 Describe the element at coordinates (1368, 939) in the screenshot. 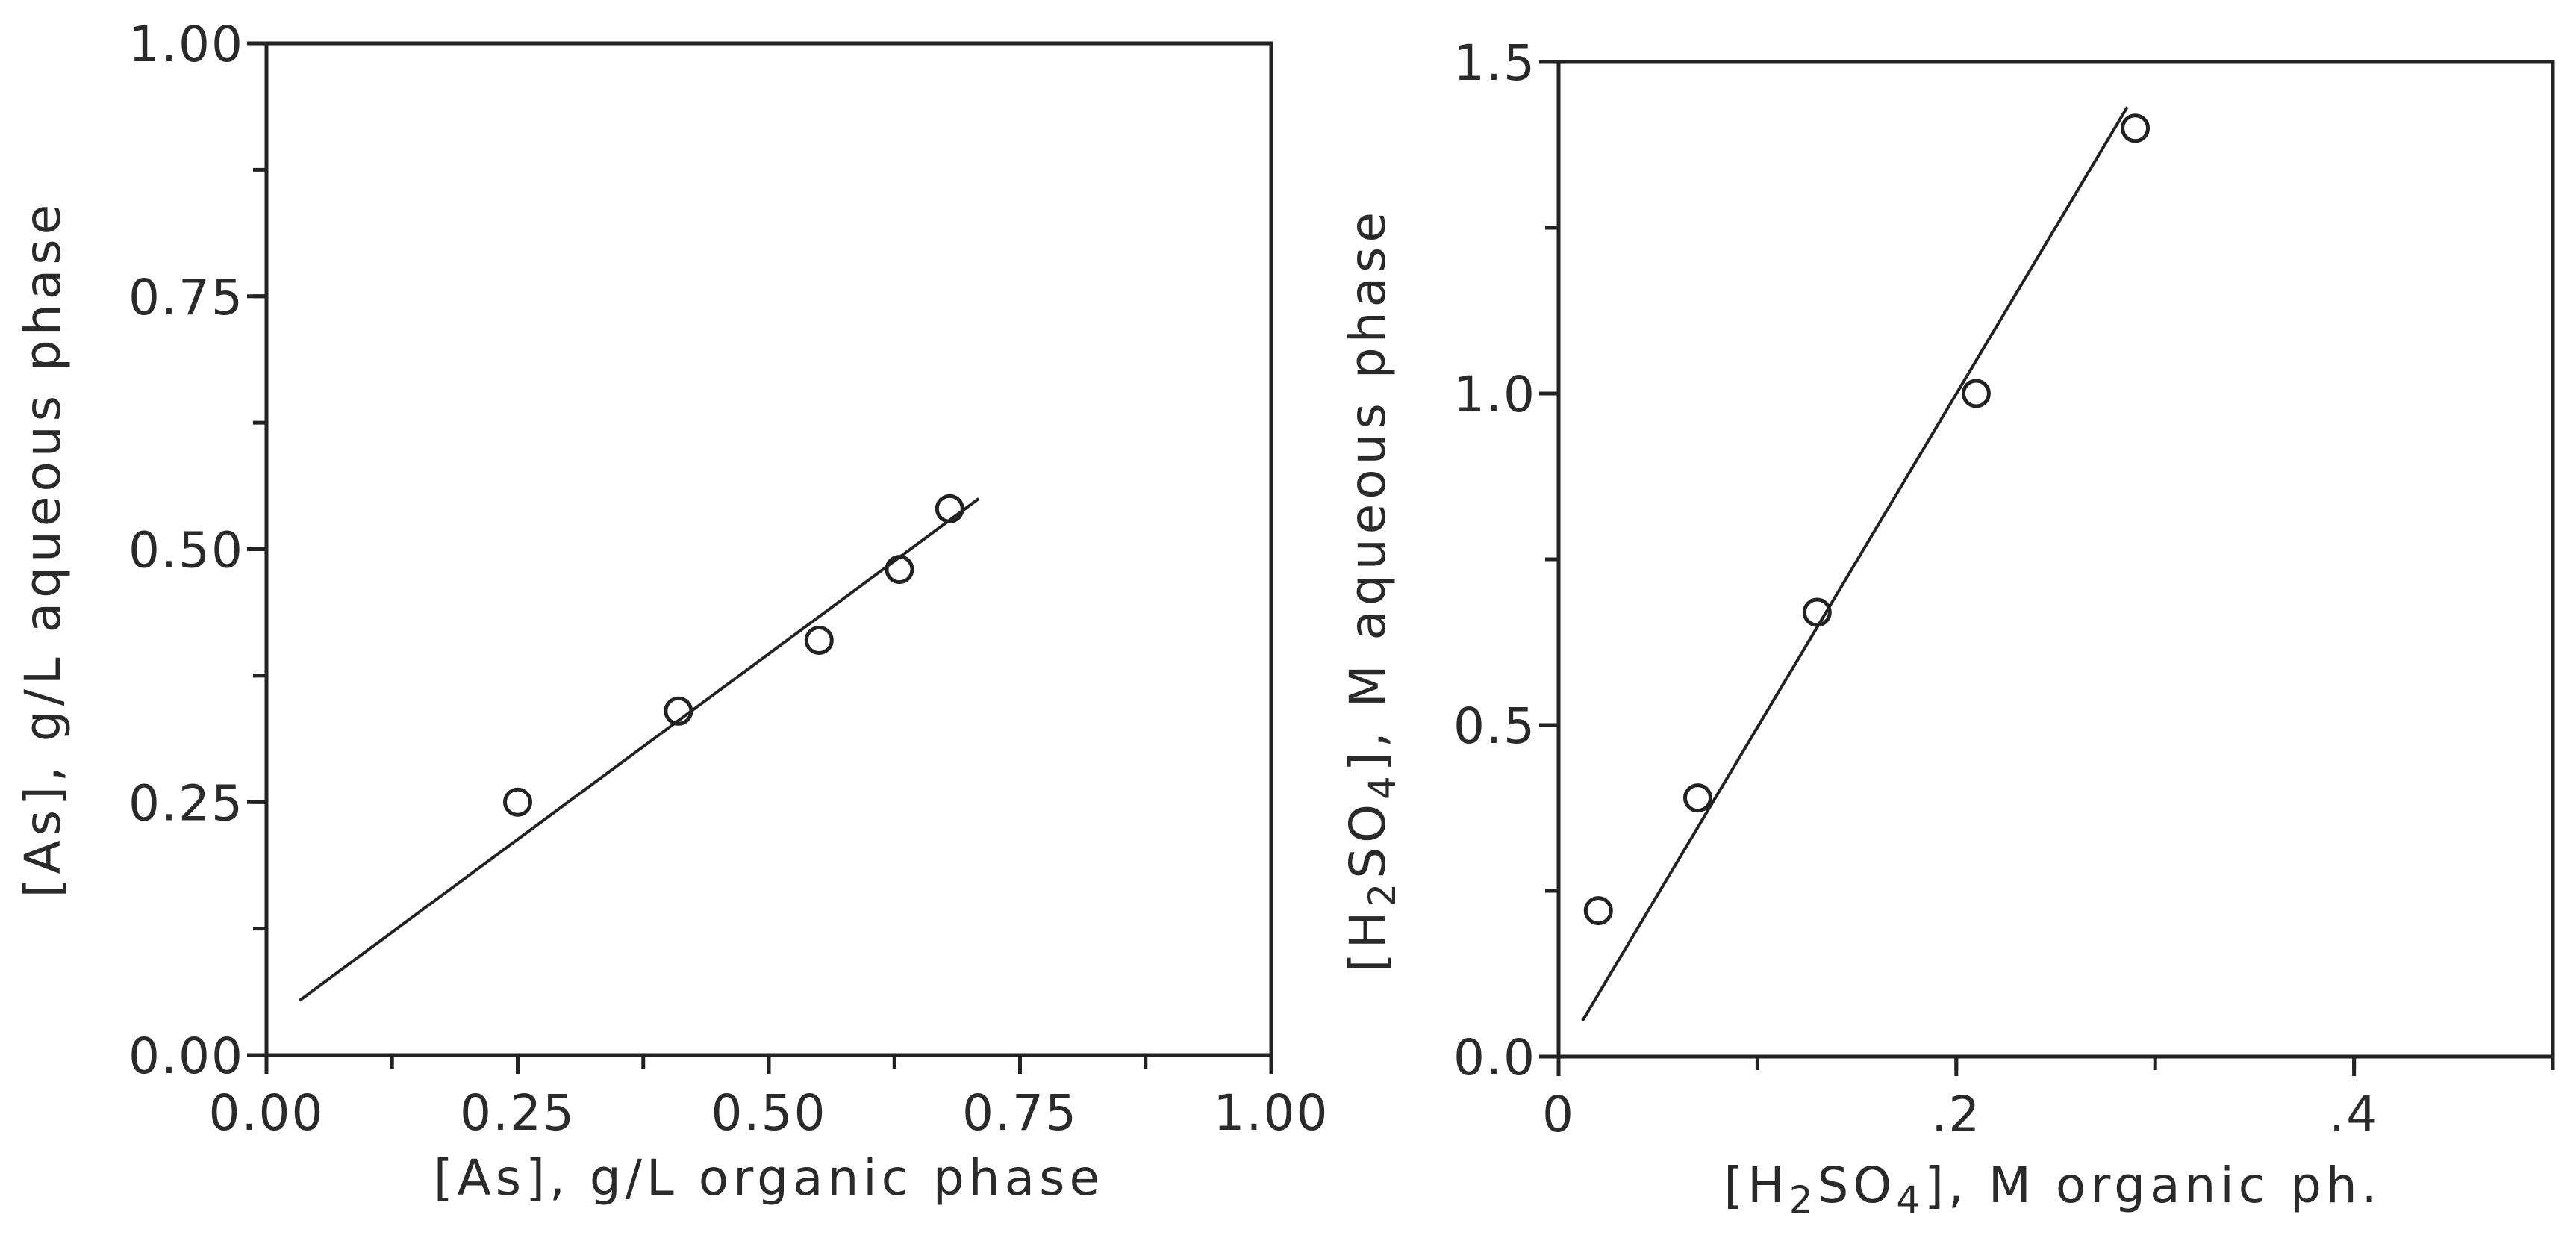

I see `right-y-title-part: [H` at that location.